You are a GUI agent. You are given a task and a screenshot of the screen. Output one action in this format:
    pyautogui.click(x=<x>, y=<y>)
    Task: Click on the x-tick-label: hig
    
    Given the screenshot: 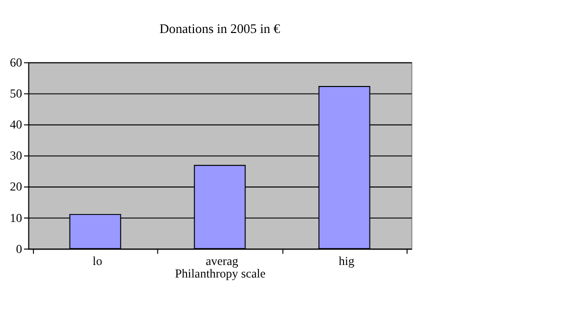 What is the action you would take?
    pyautogui.click(x=346, y=261)
    